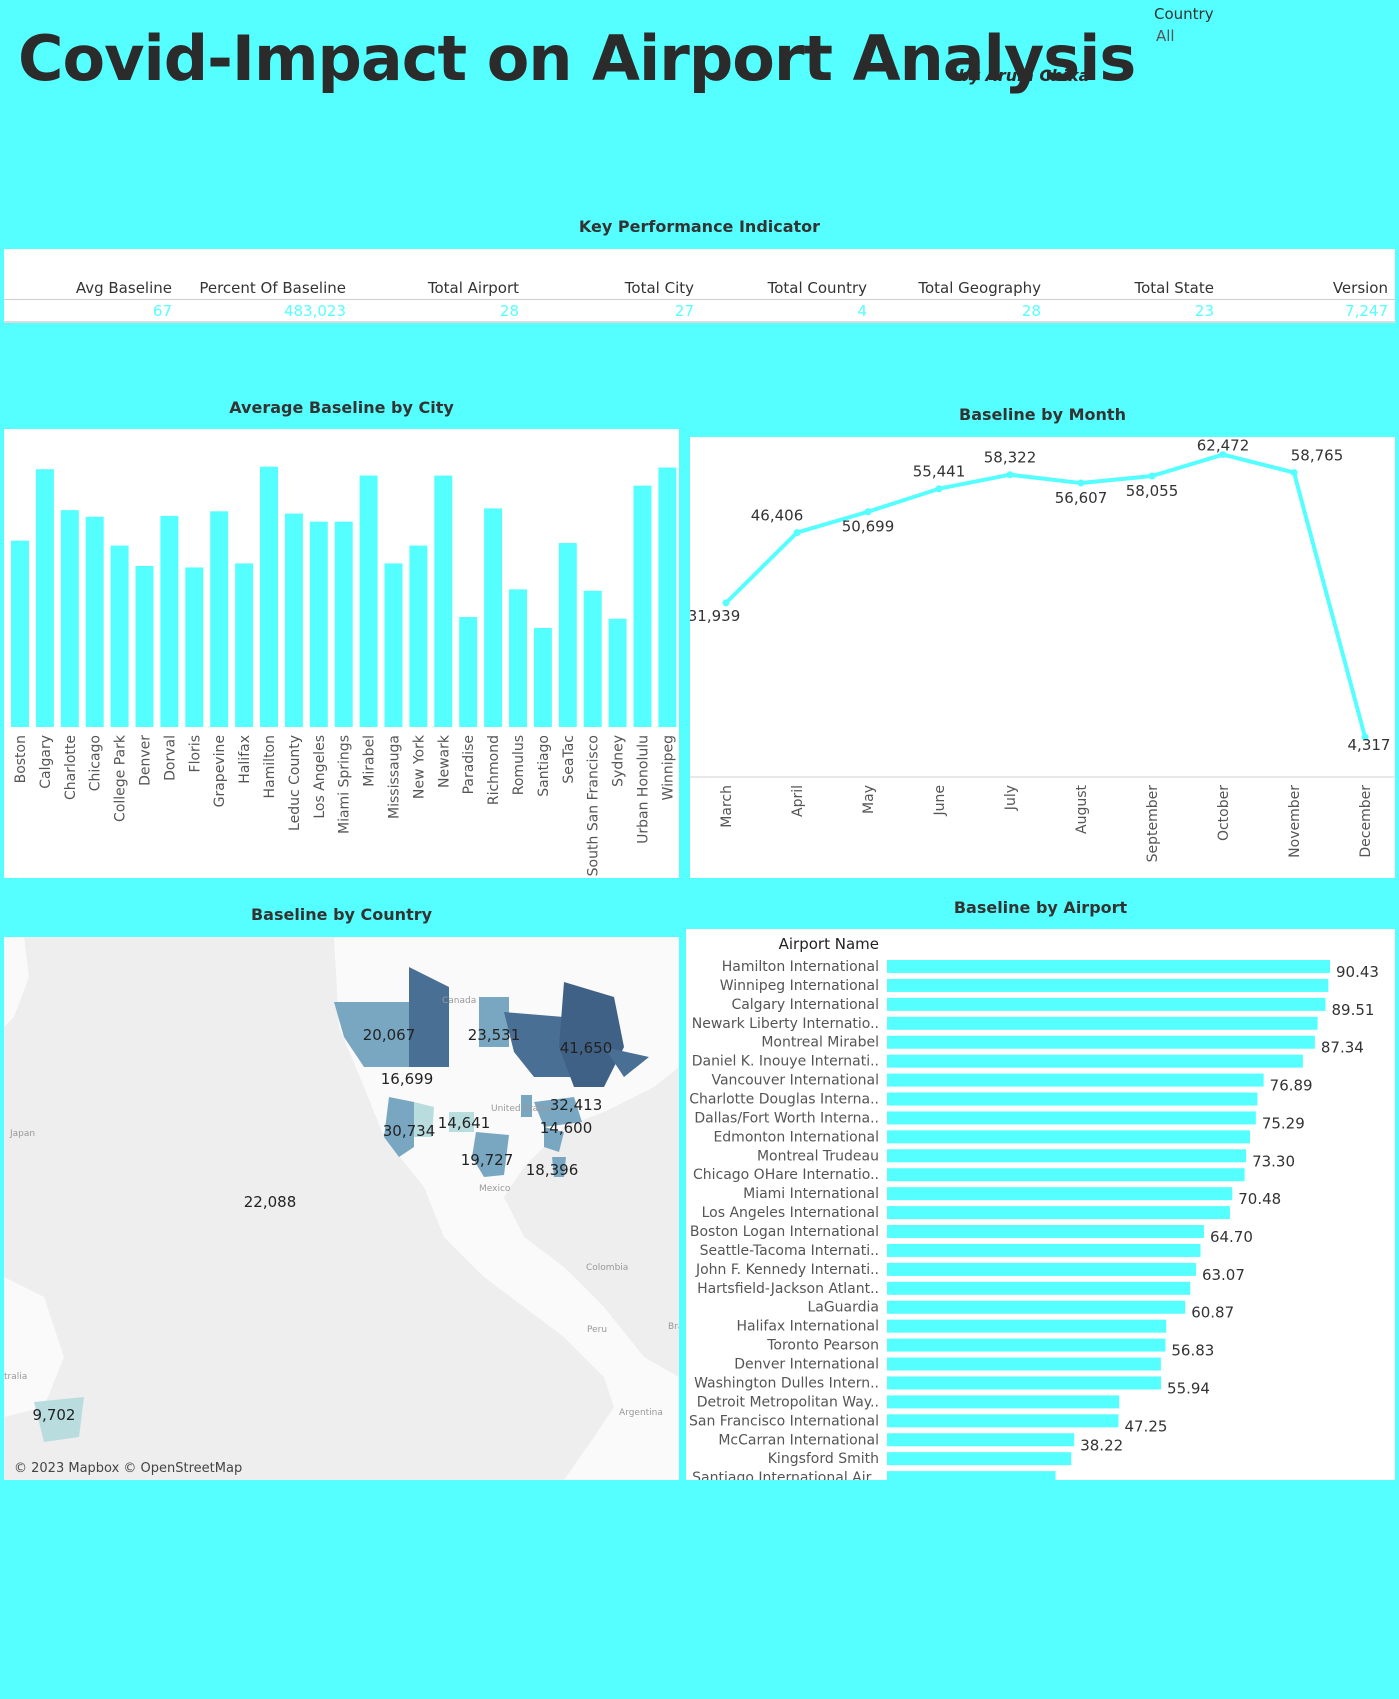  What do you see at coordinates (787, 1270) in the screenshot?
I see `airport-name-label: John F. Kennedy Internati..` at bounding box center [787, 1270].